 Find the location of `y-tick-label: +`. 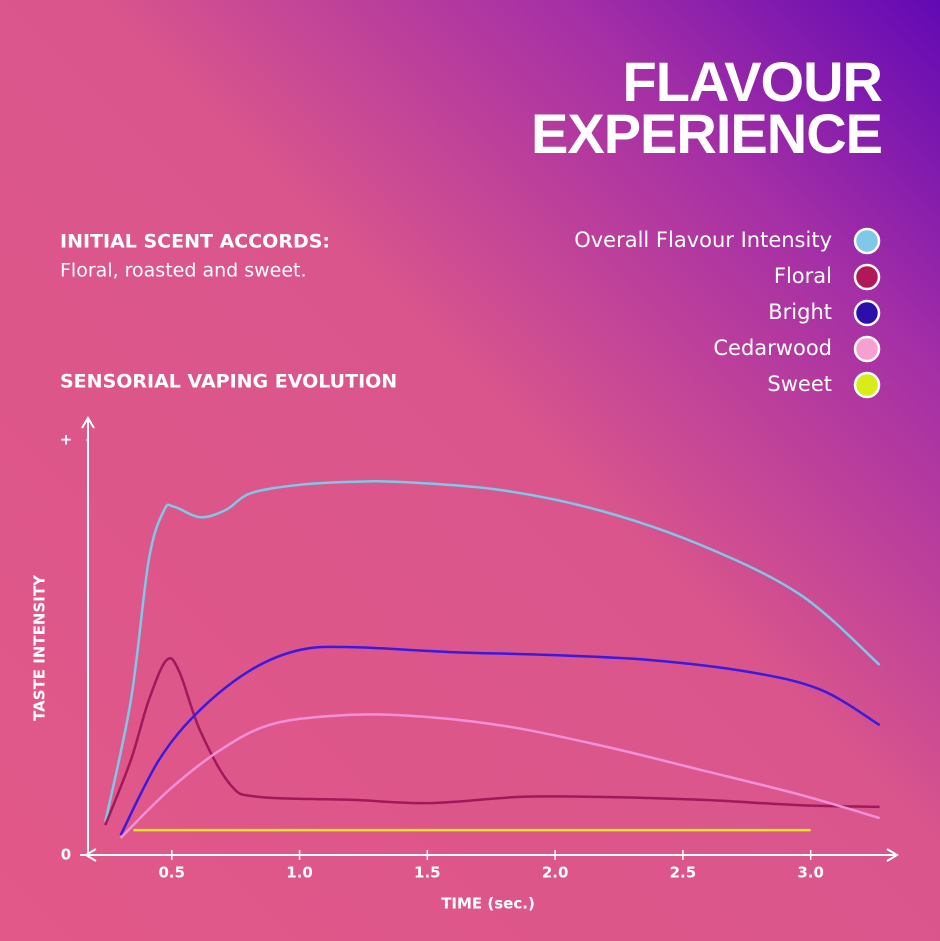

y-tick-label: + is located at coordinates (66, 440).